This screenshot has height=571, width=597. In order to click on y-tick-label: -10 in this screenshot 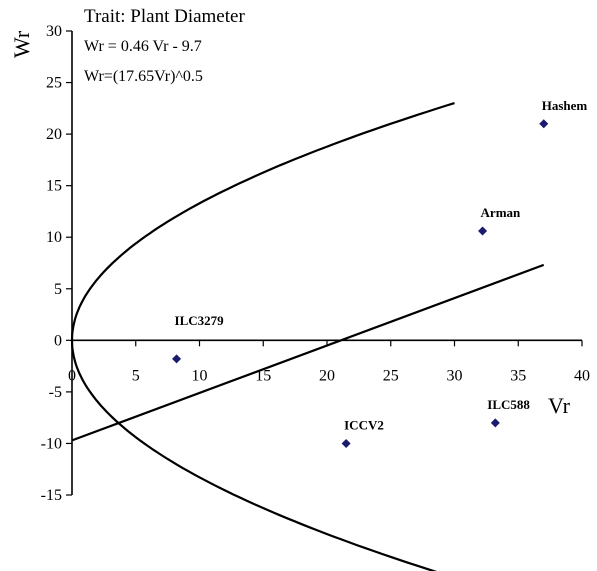, I will do `click(51, 443)`.